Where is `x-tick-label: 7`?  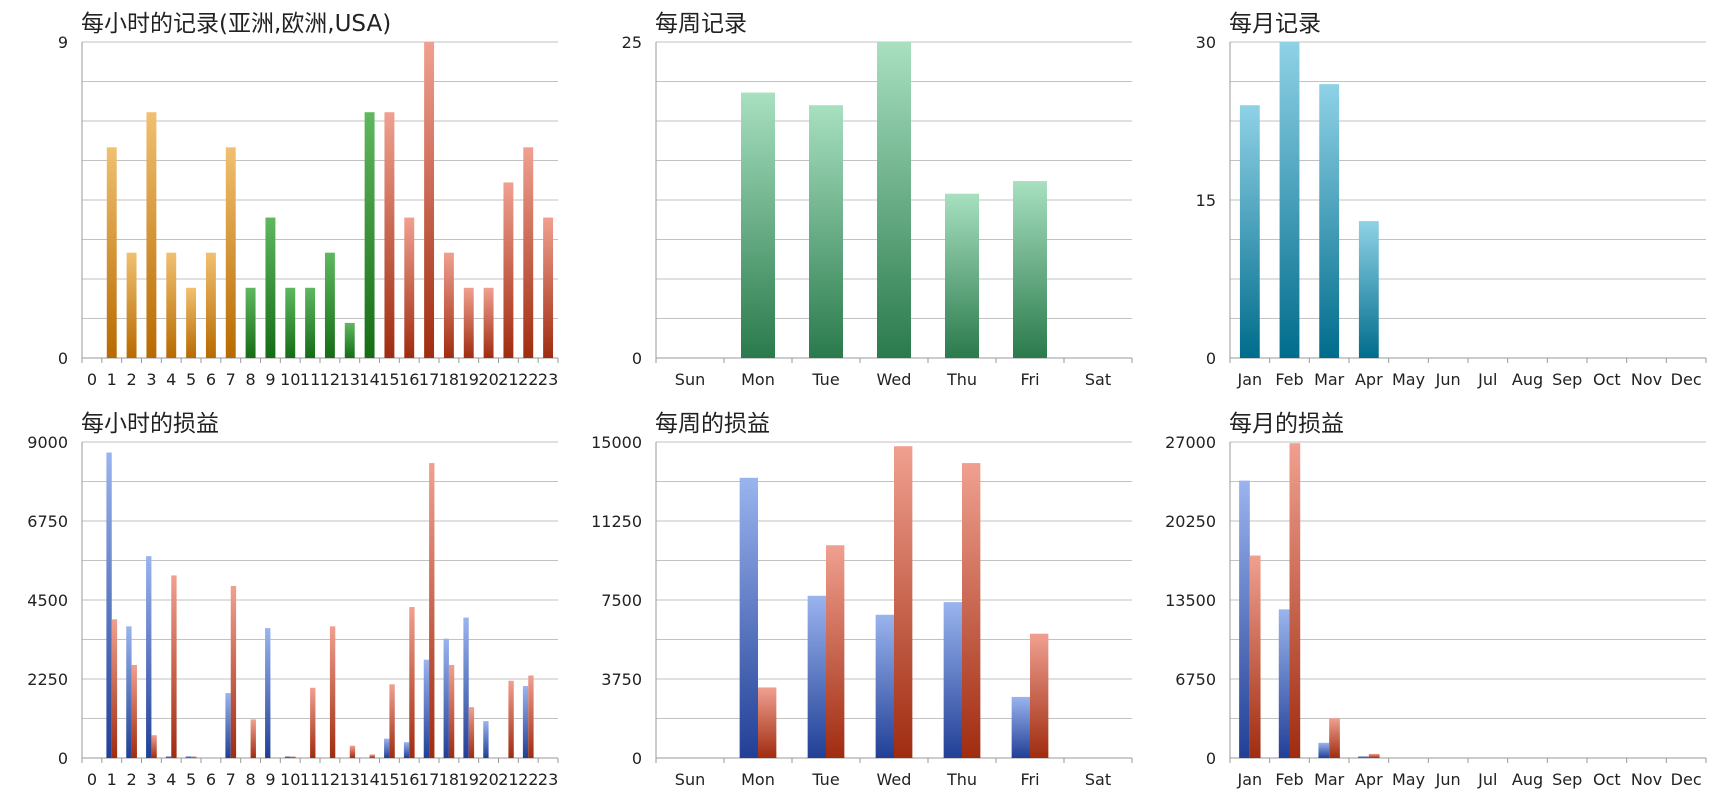
x-tick-label: 7 is located at coordinates (231, 779).